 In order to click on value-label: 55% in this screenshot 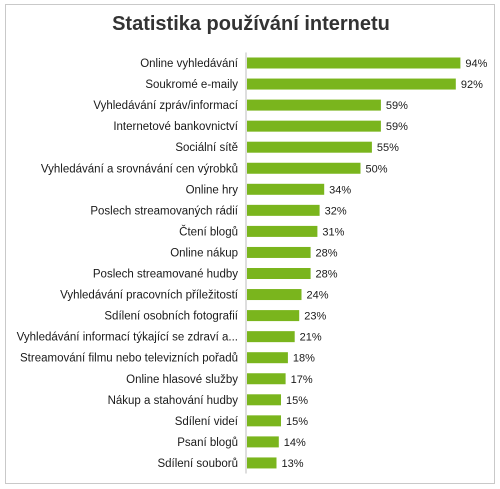, I will do `click(388, 148)`.